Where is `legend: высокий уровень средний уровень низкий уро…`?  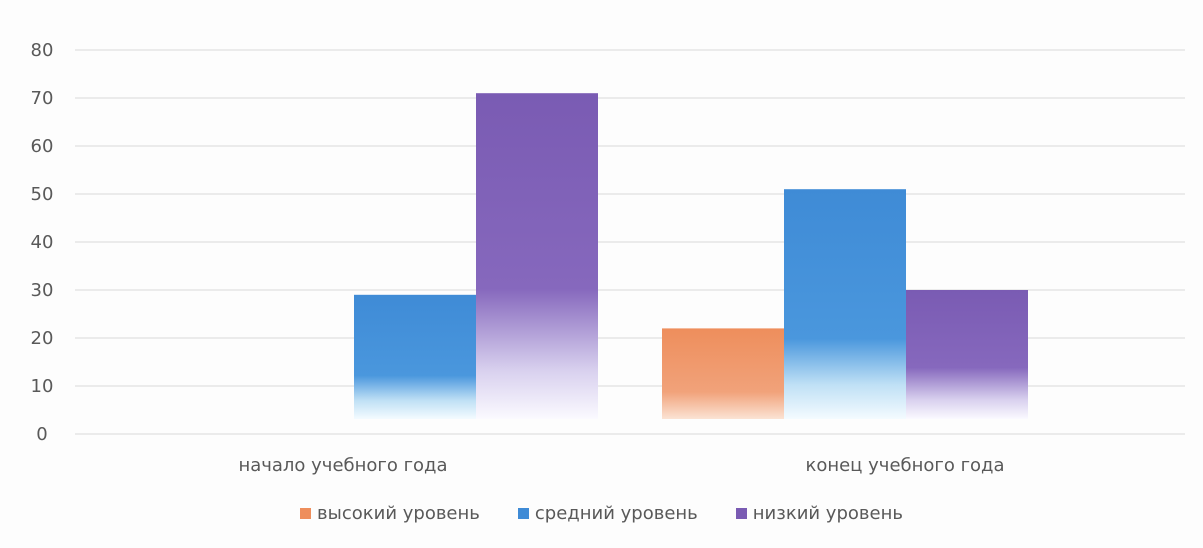 legend: высокий уровень средний уровень низкий уро… is located at coordinates (601, 513).